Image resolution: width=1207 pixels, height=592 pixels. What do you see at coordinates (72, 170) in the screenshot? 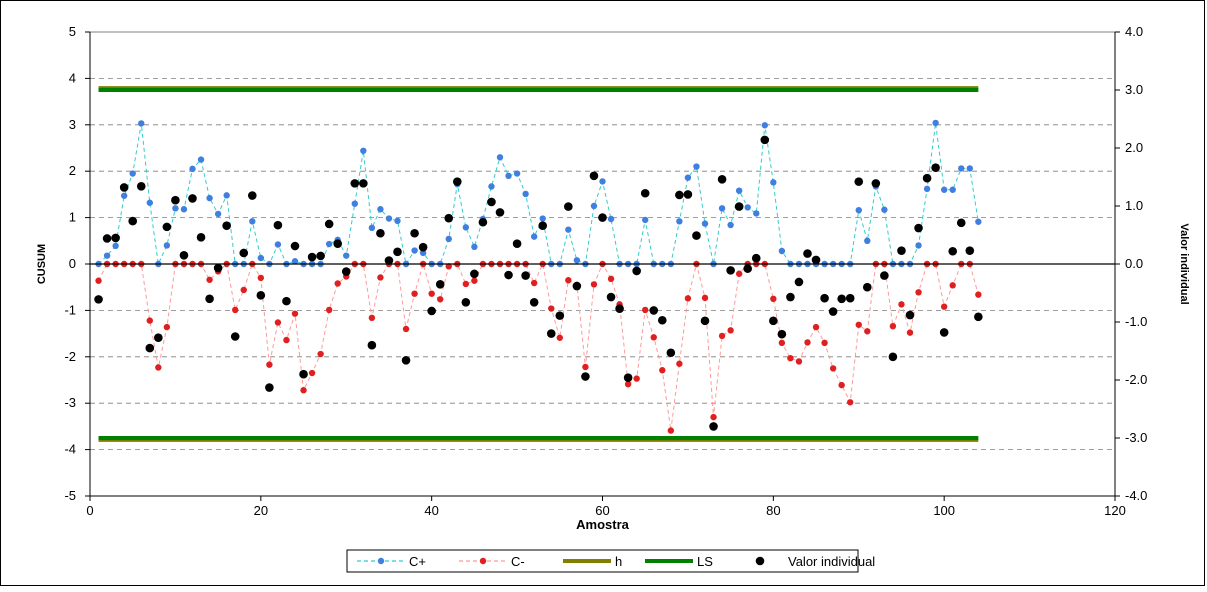
I see `y-tick-label: 2` at bounding box center [72, 170].